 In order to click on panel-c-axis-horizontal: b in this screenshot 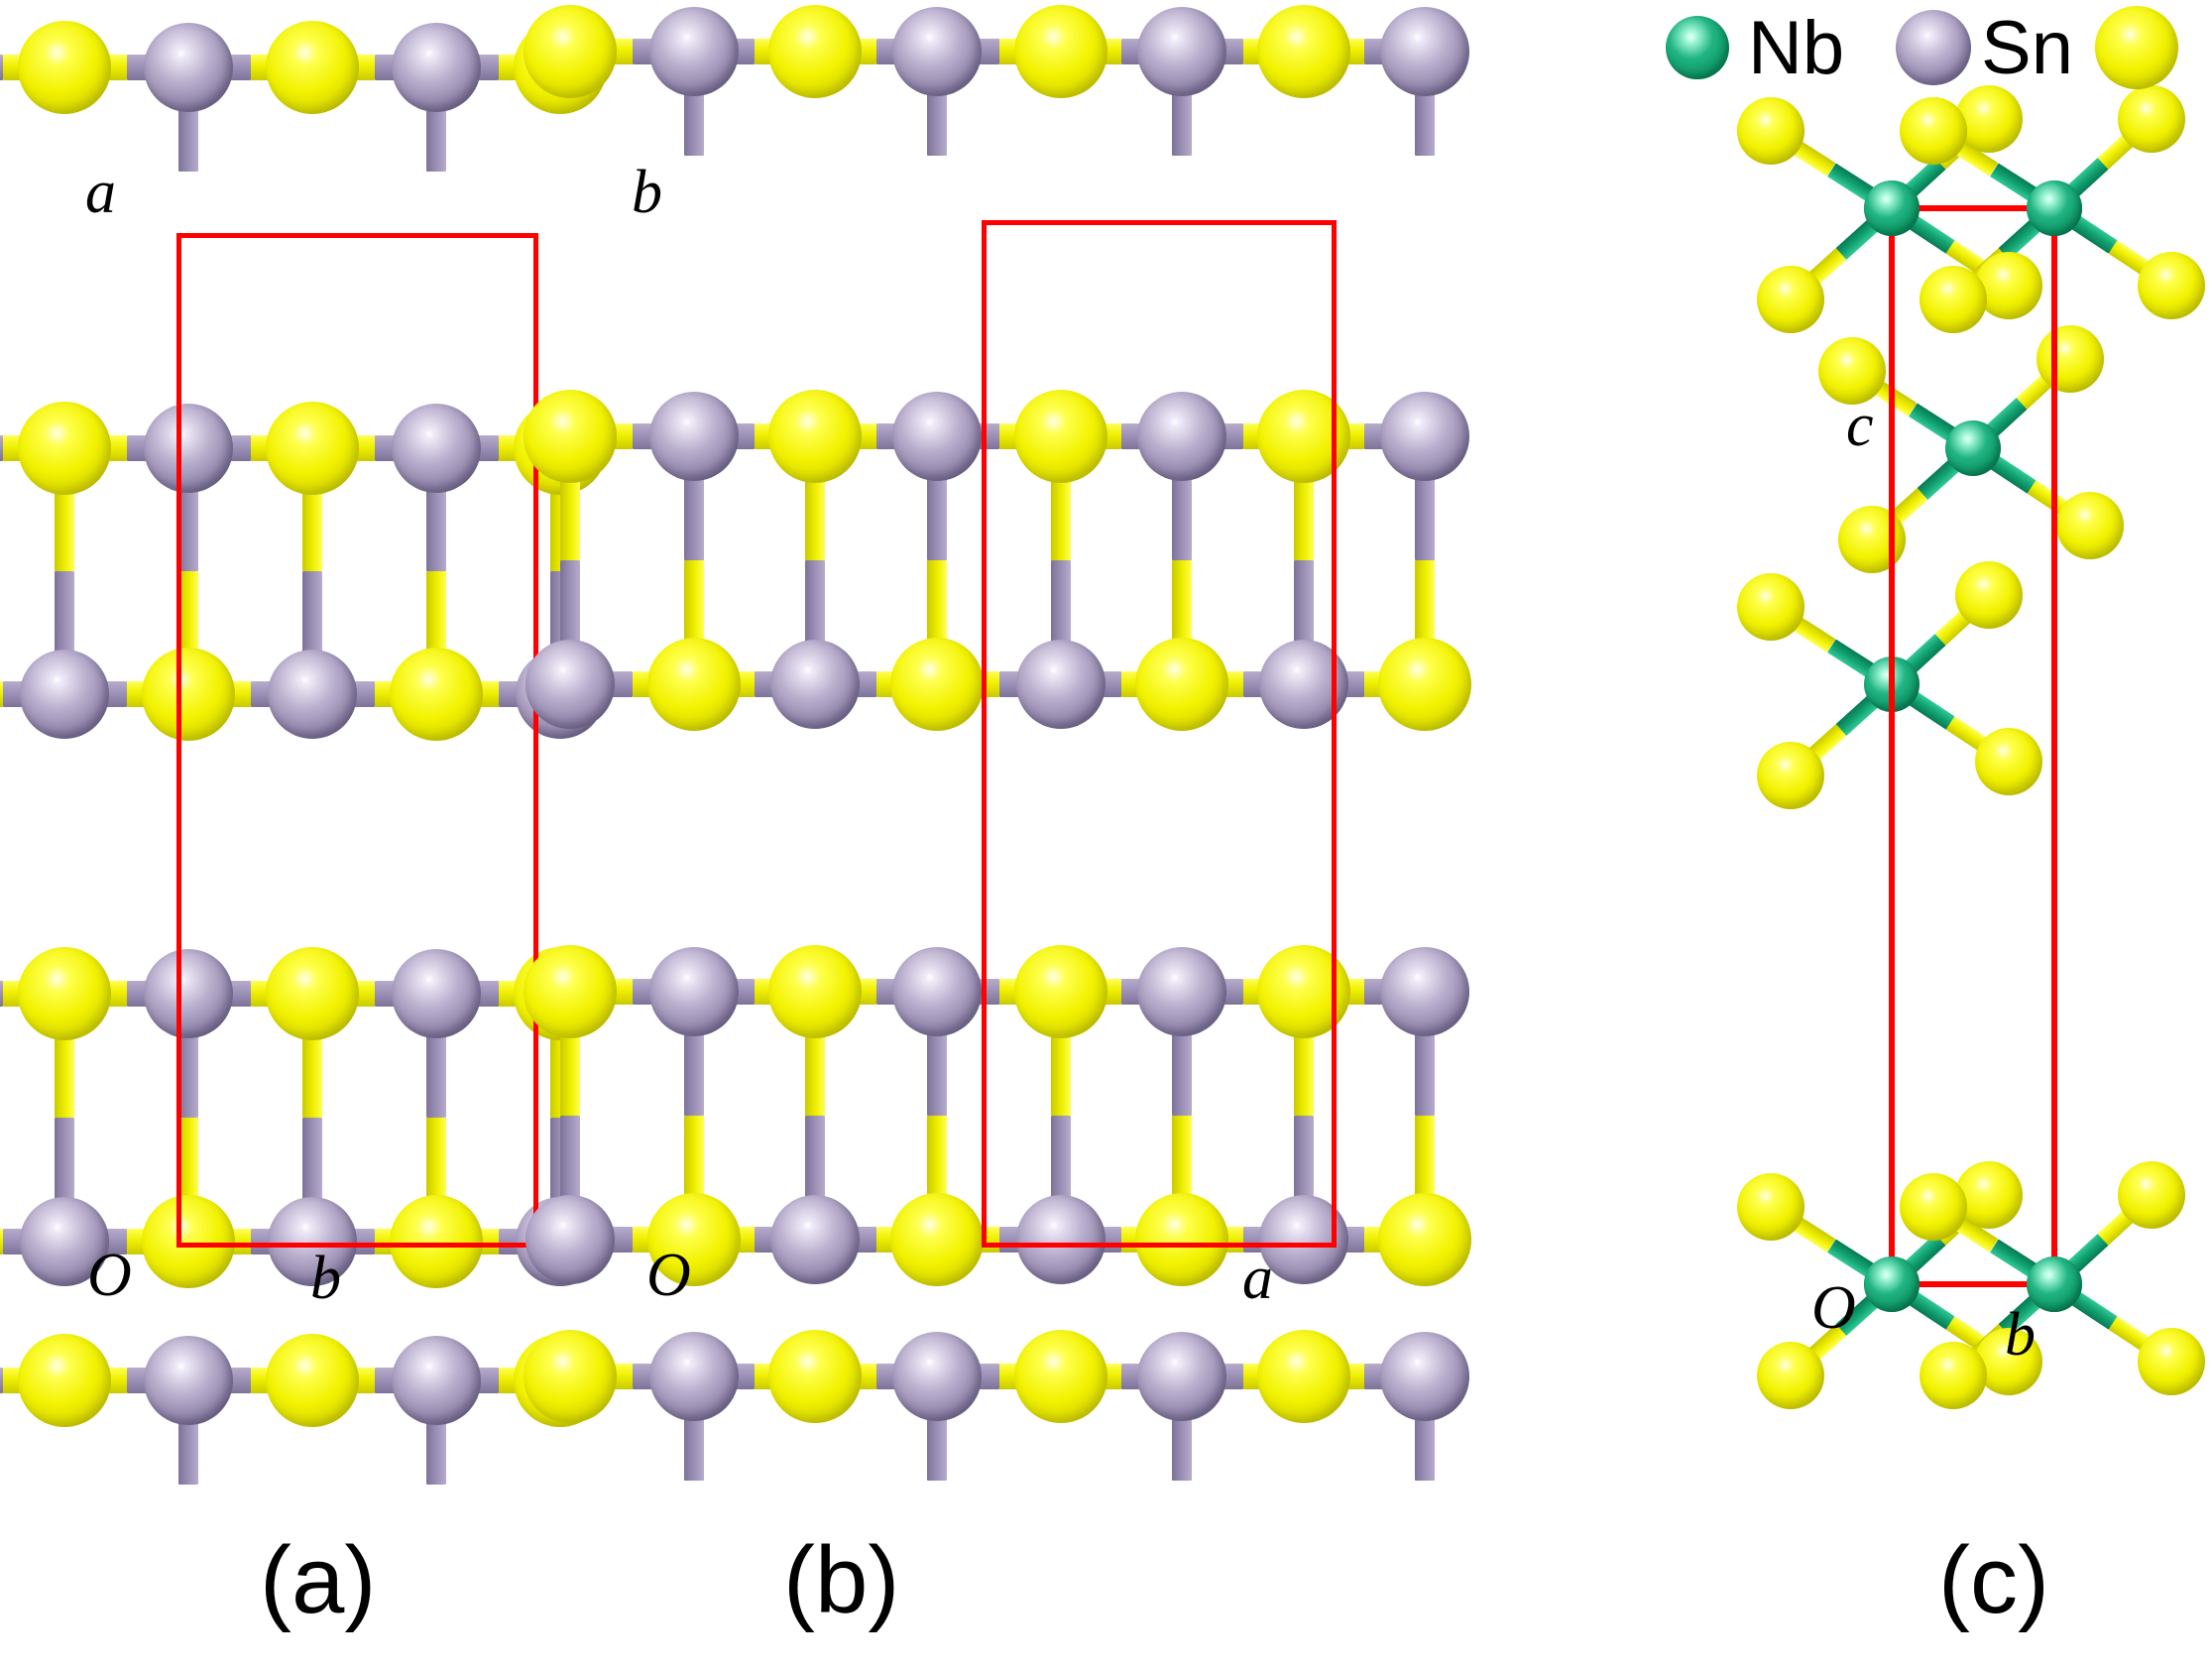, I will do `click(2020, 1335)`.